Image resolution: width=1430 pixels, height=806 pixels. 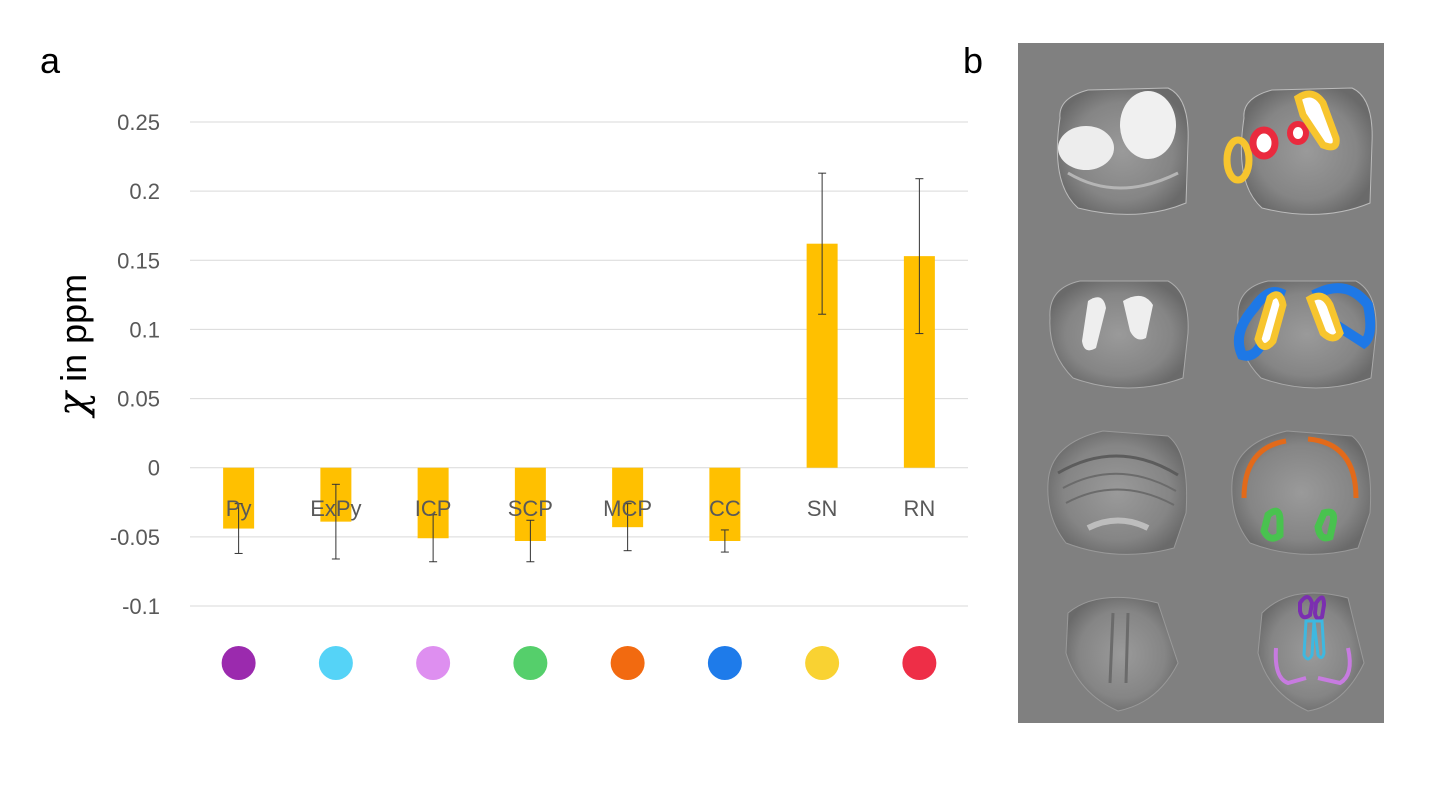 What do you see at coordinates (1122, 151) in the screenshot?
I see `mri-slice-row1-left` at bounding box center [1122, 151].